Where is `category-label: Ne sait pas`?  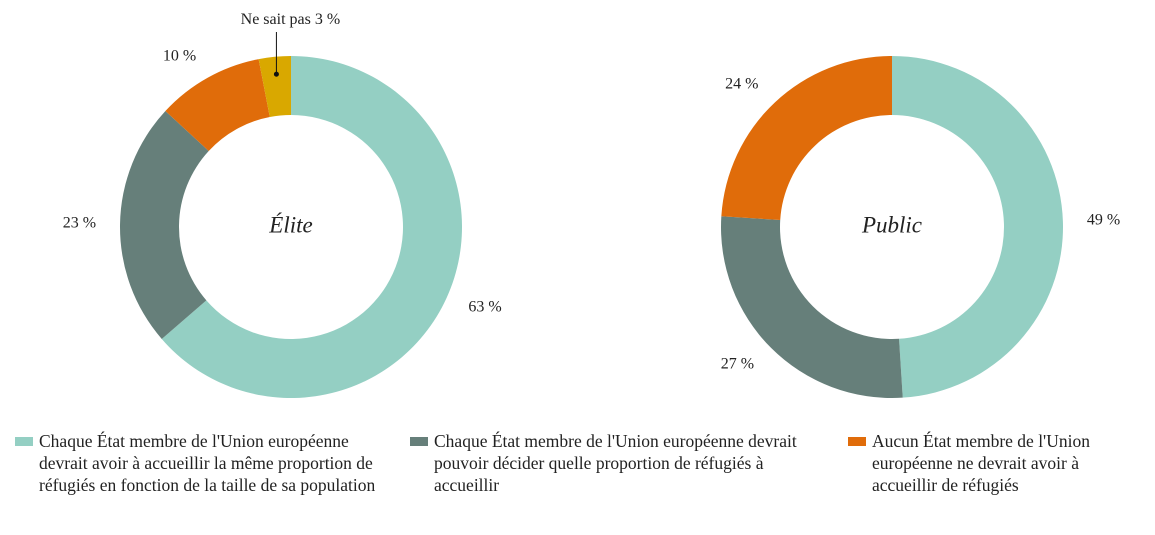 category-label: Ne sait pas is located at coordinates (276, 19).